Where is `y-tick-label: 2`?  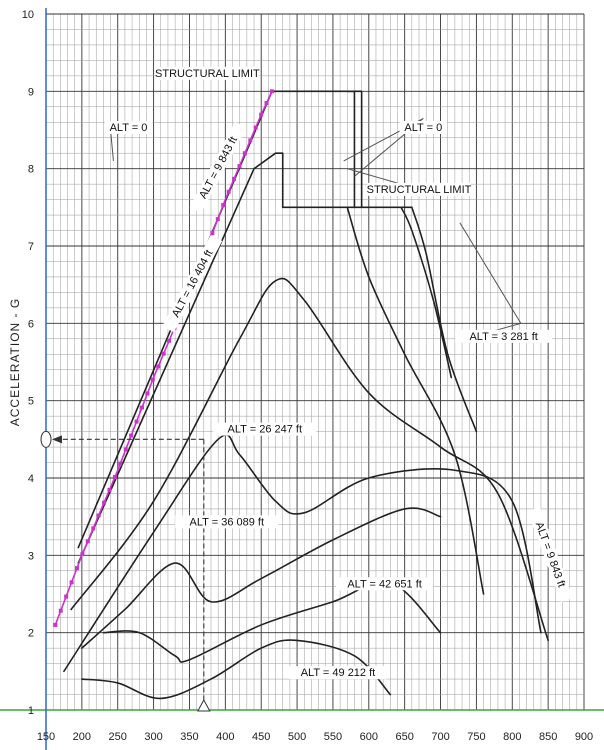
y-tick-label: 2 is located at coordinates (31, 634).